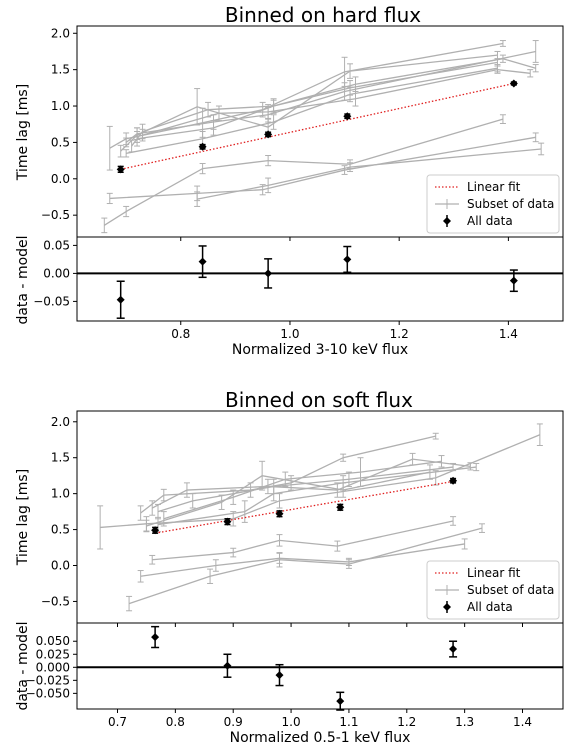 This screenshot has height=748, width=565. Describe the element at coordinates (48, 693) in the screenshot. I see `residual-y-tick-label: −0.050` at that location.